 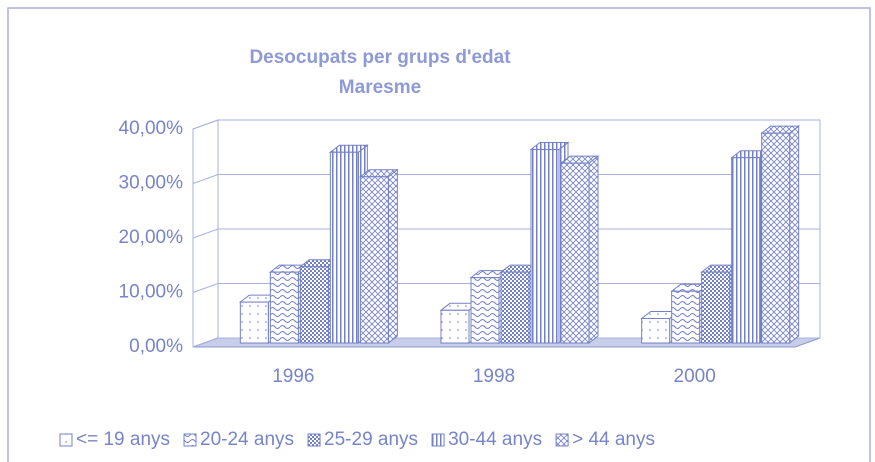 I want to click on chart-title: Desocupats per grups d'edat, so click(x=380, y=57).